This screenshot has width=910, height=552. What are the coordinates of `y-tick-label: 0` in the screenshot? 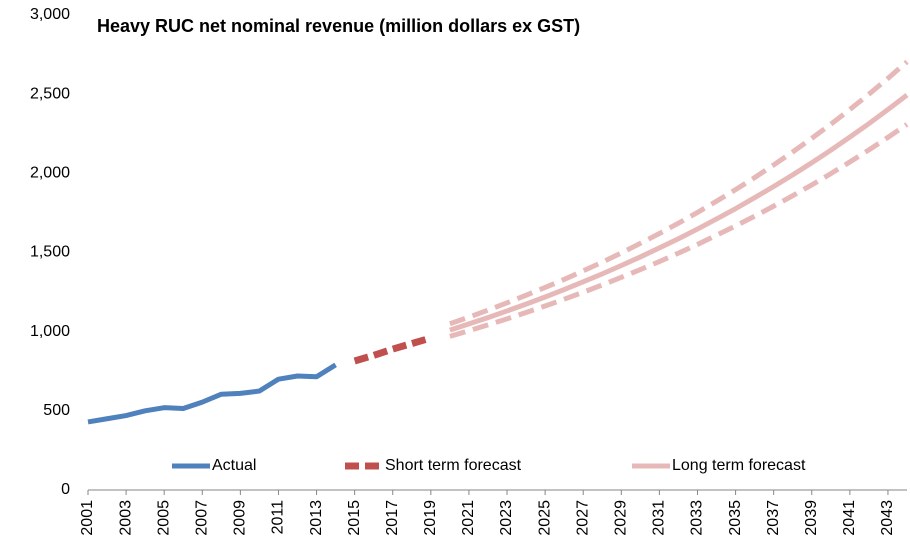 It's located at (65, 489).